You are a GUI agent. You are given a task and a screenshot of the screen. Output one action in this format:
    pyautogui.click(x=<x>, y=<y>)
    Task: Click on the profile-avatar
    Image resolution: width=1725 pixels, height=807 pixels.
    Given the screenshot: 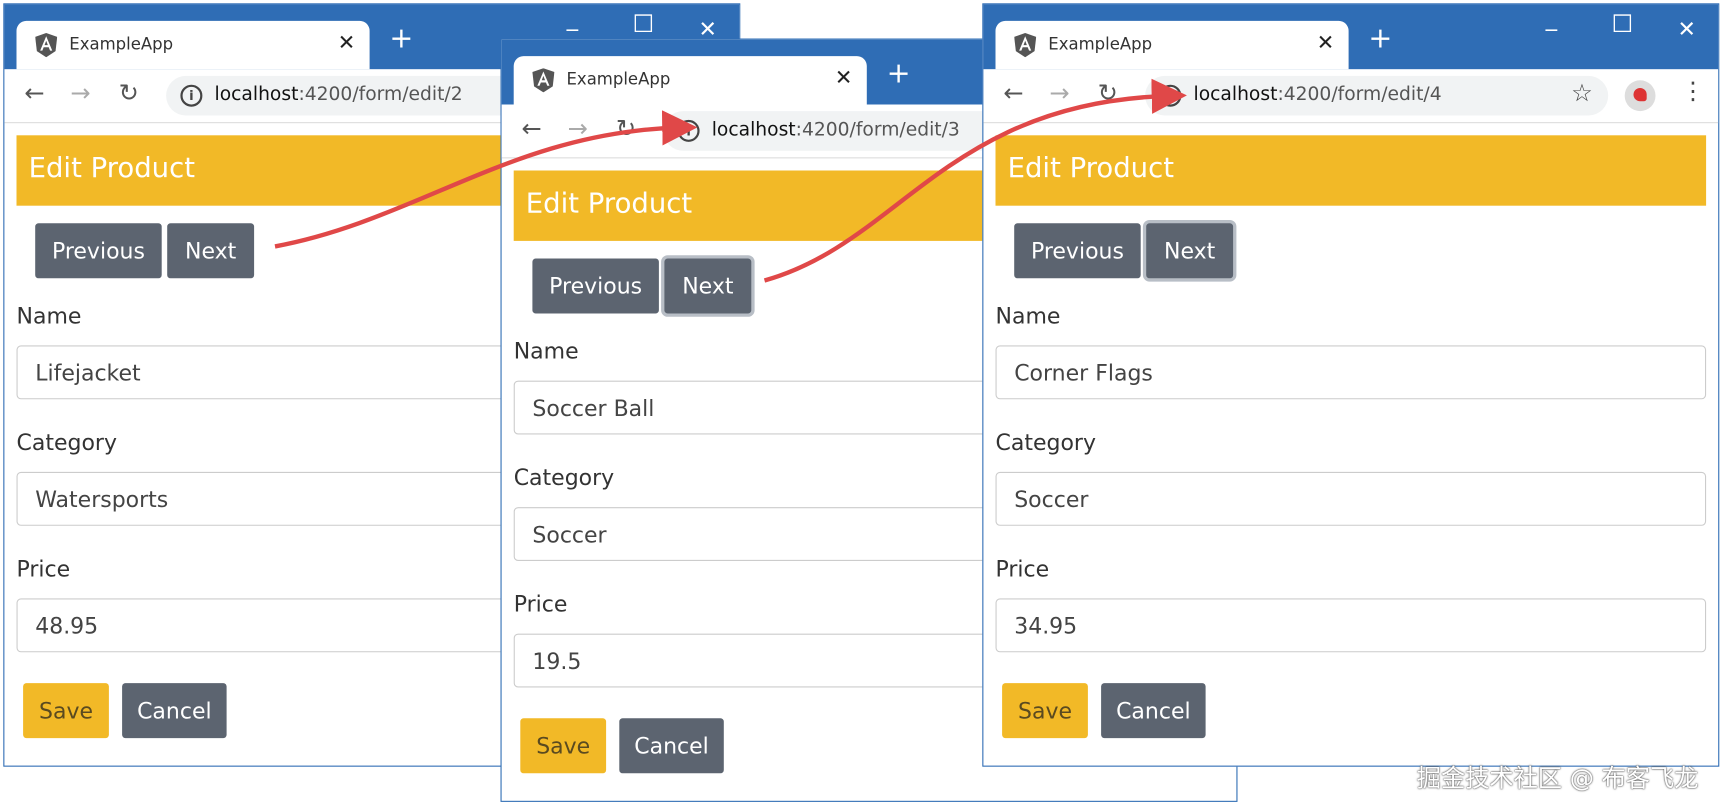 What is the action you would take?
    pyautogui.click(x=1640, y=96)
    